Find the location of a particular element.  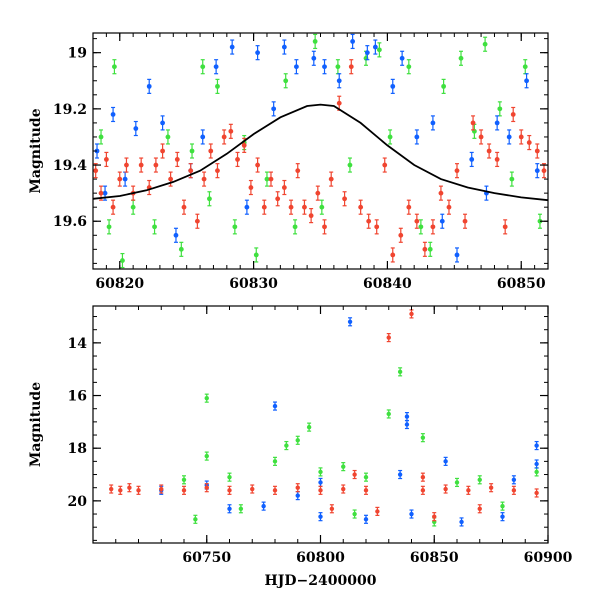

y-tick-label: 19.6 is located at coordinates (70, 222).